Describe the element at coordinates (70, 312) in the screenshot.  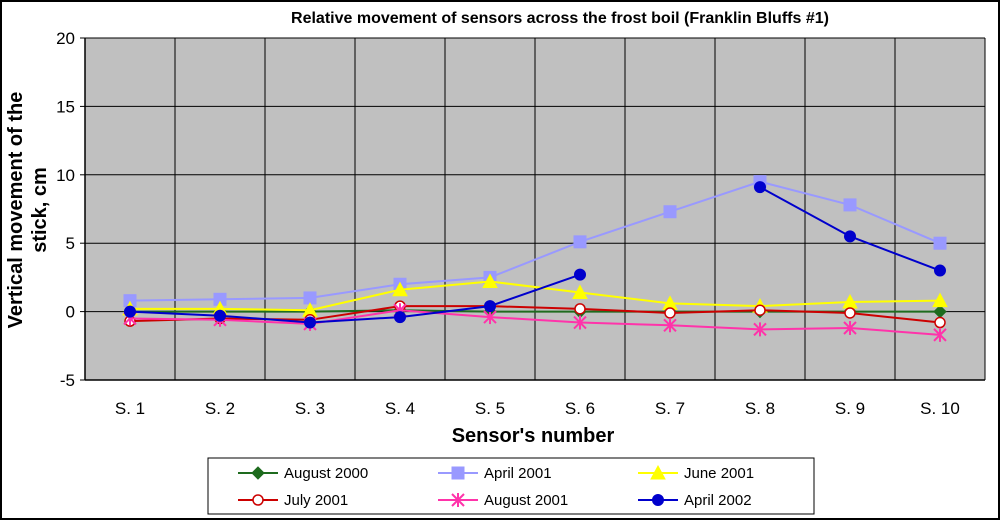
I see `y-tick-label: 0` at that location.